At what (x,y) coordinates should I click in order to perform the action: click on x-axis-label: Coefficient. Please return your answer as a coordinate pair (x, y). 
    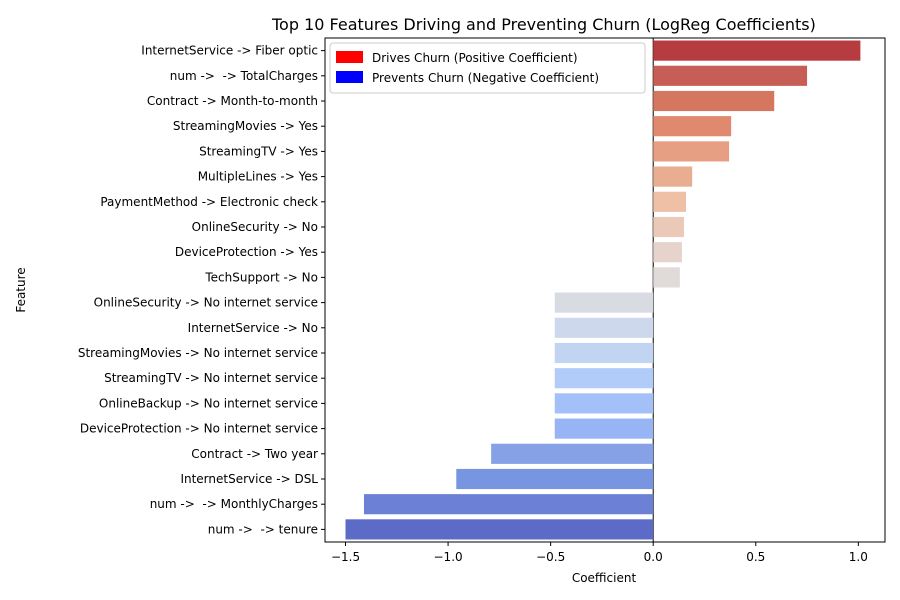
    Looking at the image, I should click on (604, 578).